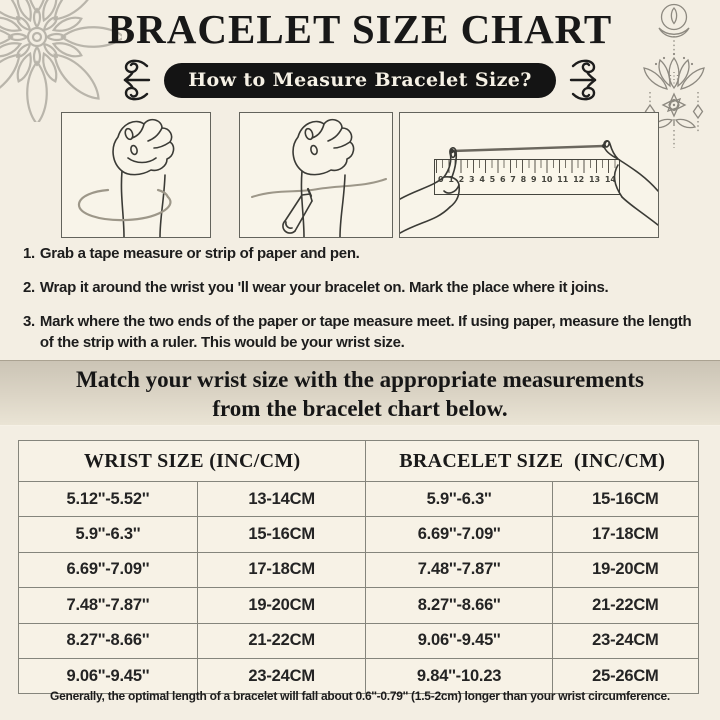 Image resolution: width=720 pixels, height=720 pixels. What do you see at coordinates (523, 179) in the screenshot?
I see `ruler-number: 8` at bounding box center [523, 179].